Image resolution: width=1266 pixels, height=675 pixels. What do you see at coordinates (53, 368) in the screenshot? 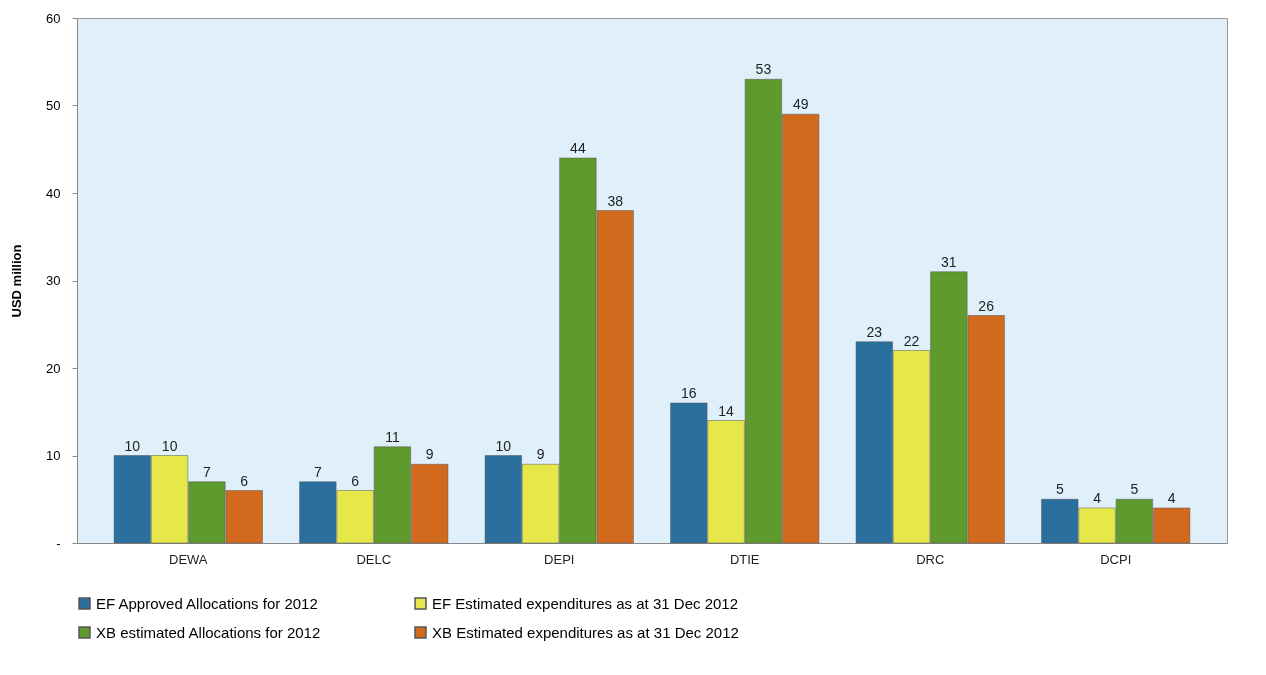
I see `y-tick-label: 20` at bounding box center [53, 368].